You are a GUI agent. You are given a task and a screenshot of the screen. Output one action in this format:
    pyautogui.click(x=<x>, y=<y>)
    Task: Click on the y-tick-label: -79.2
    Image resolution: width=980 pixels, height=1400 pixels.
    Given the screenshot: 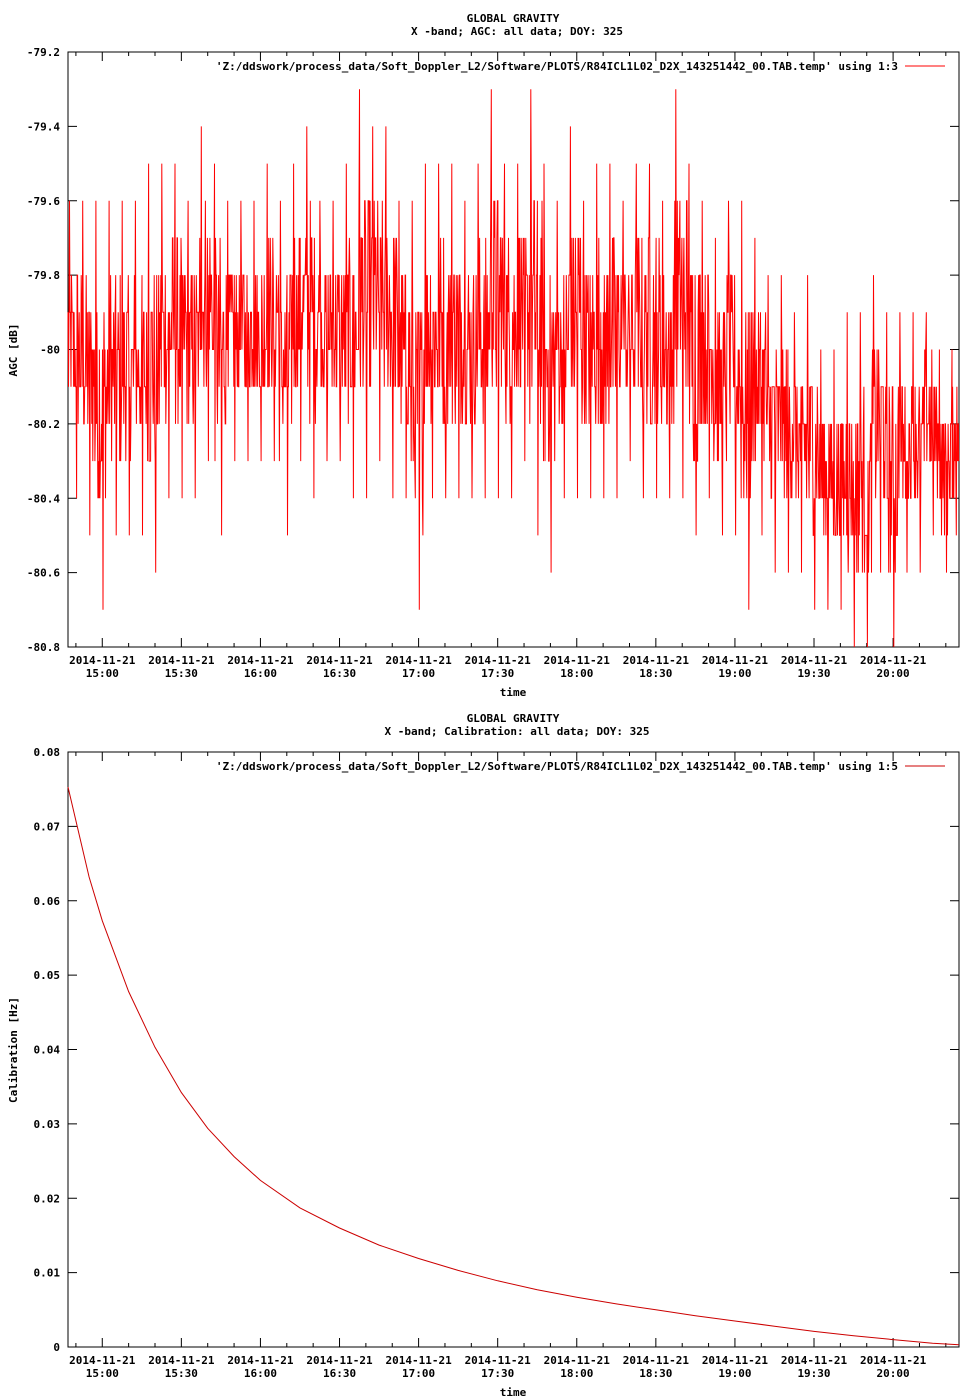 What is the action you would take?
    pyautogui.click(x=43, y=52)
    